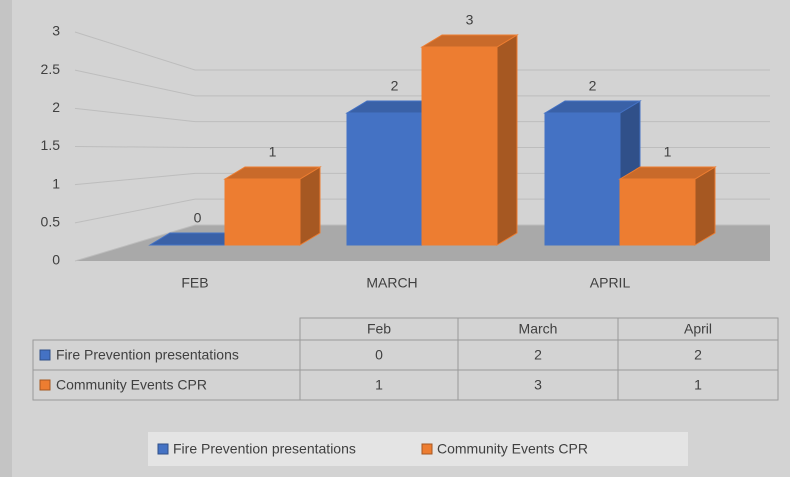 This screenshot has height=477, width=790. What do you see at coordinates (698, 329) in the screenshot?
I see `table-header: April` at bounding box center [698, 329].